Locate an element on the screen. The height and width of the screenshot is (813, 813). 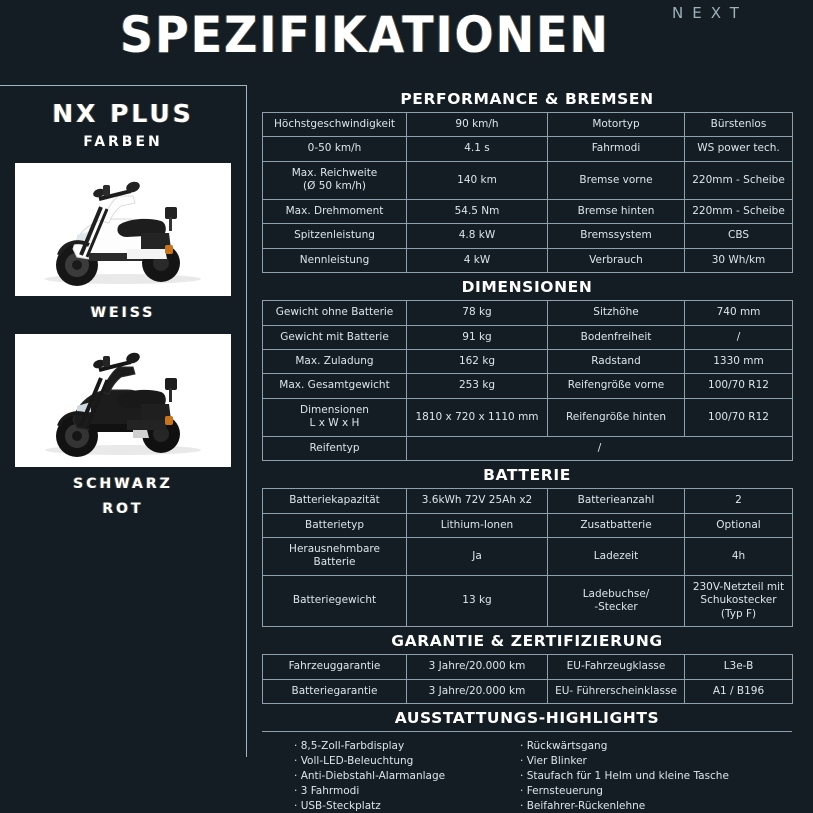
spec-value-cell: Lithium-Ionen is located at coordinates (477, 525).